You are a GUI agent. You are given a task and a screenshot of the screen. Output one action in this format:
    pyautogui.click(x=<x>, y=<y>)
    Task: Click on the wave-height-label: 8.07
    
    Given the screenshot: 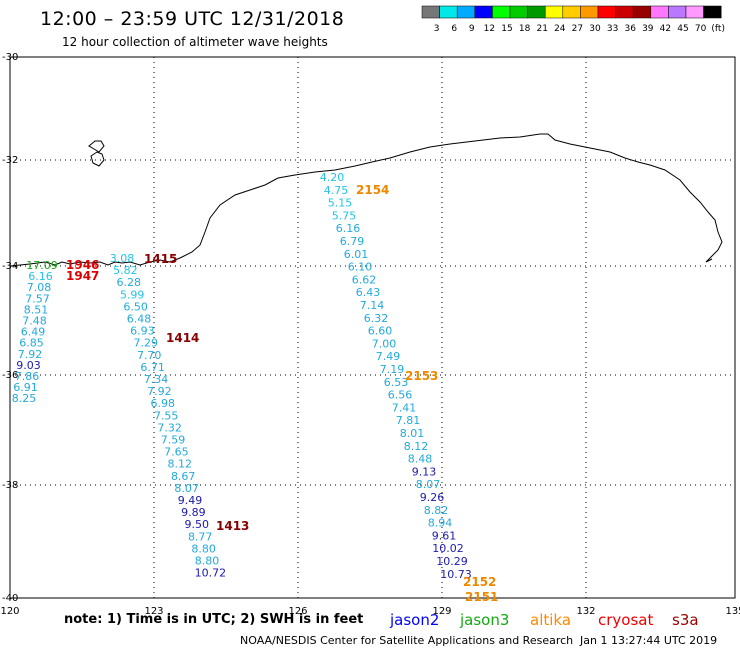 What is the action you would take?
    pyautogui.click(x=428, y=484)
    